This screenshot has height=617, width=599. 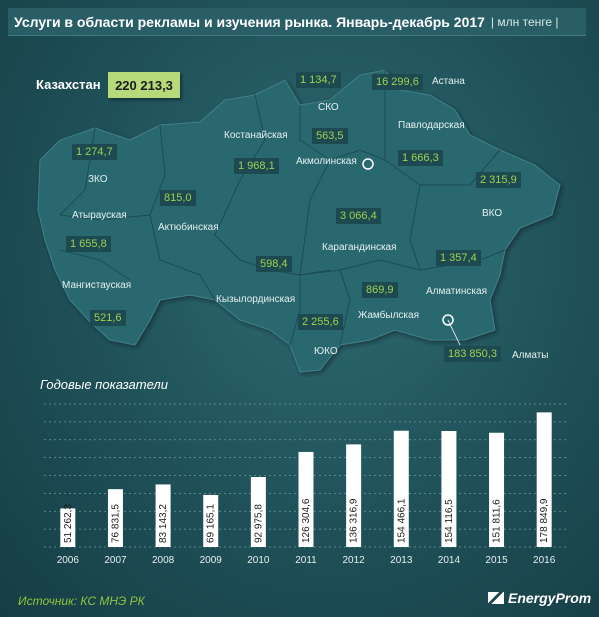 I want to click on bar-2011, so click(x=306, y=499).